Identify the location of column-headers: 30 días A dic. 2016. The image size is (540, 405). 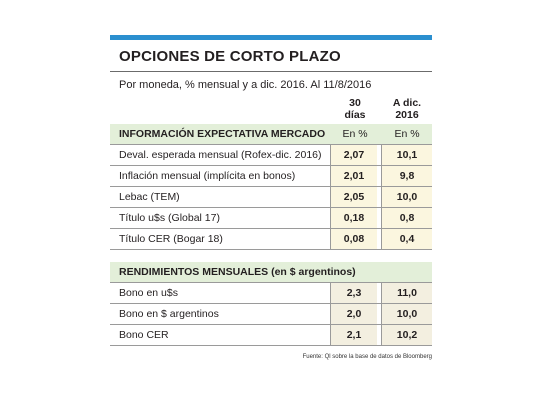
(271, 110).